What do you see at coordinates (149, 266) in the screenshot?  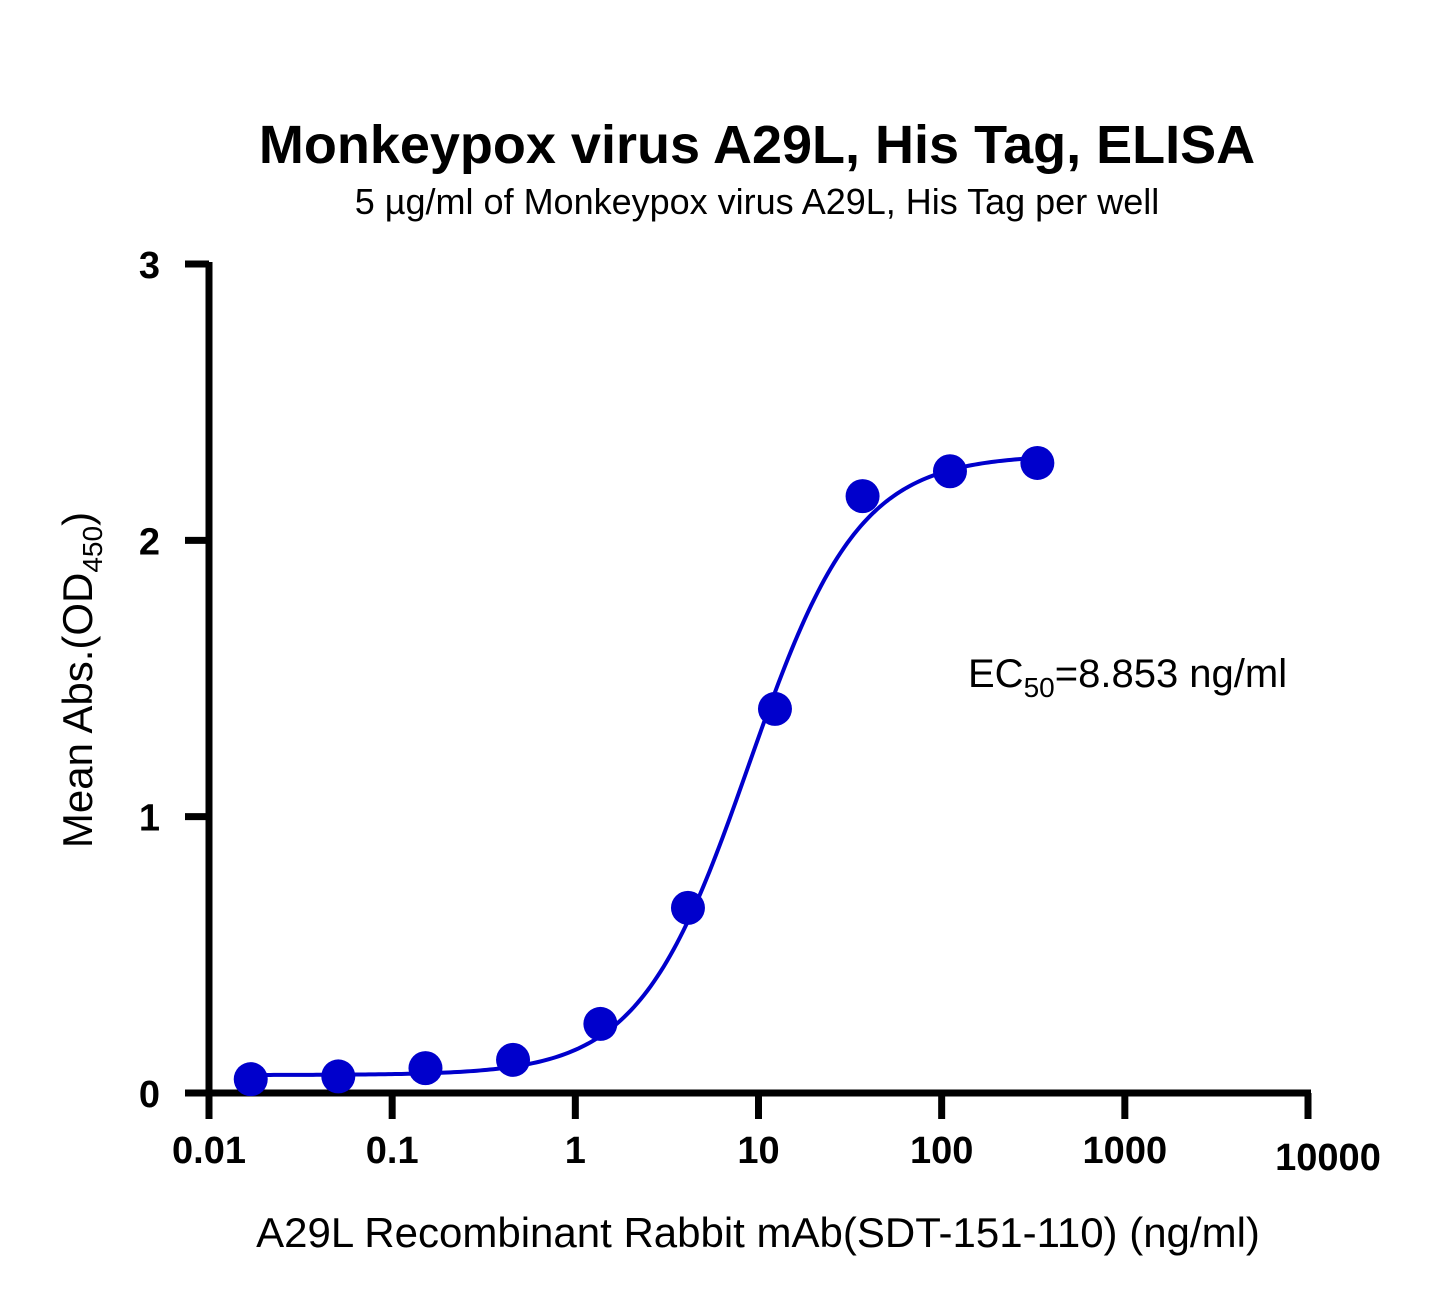 I see `y-tick-label: 3` at bounding box center [149, 266].